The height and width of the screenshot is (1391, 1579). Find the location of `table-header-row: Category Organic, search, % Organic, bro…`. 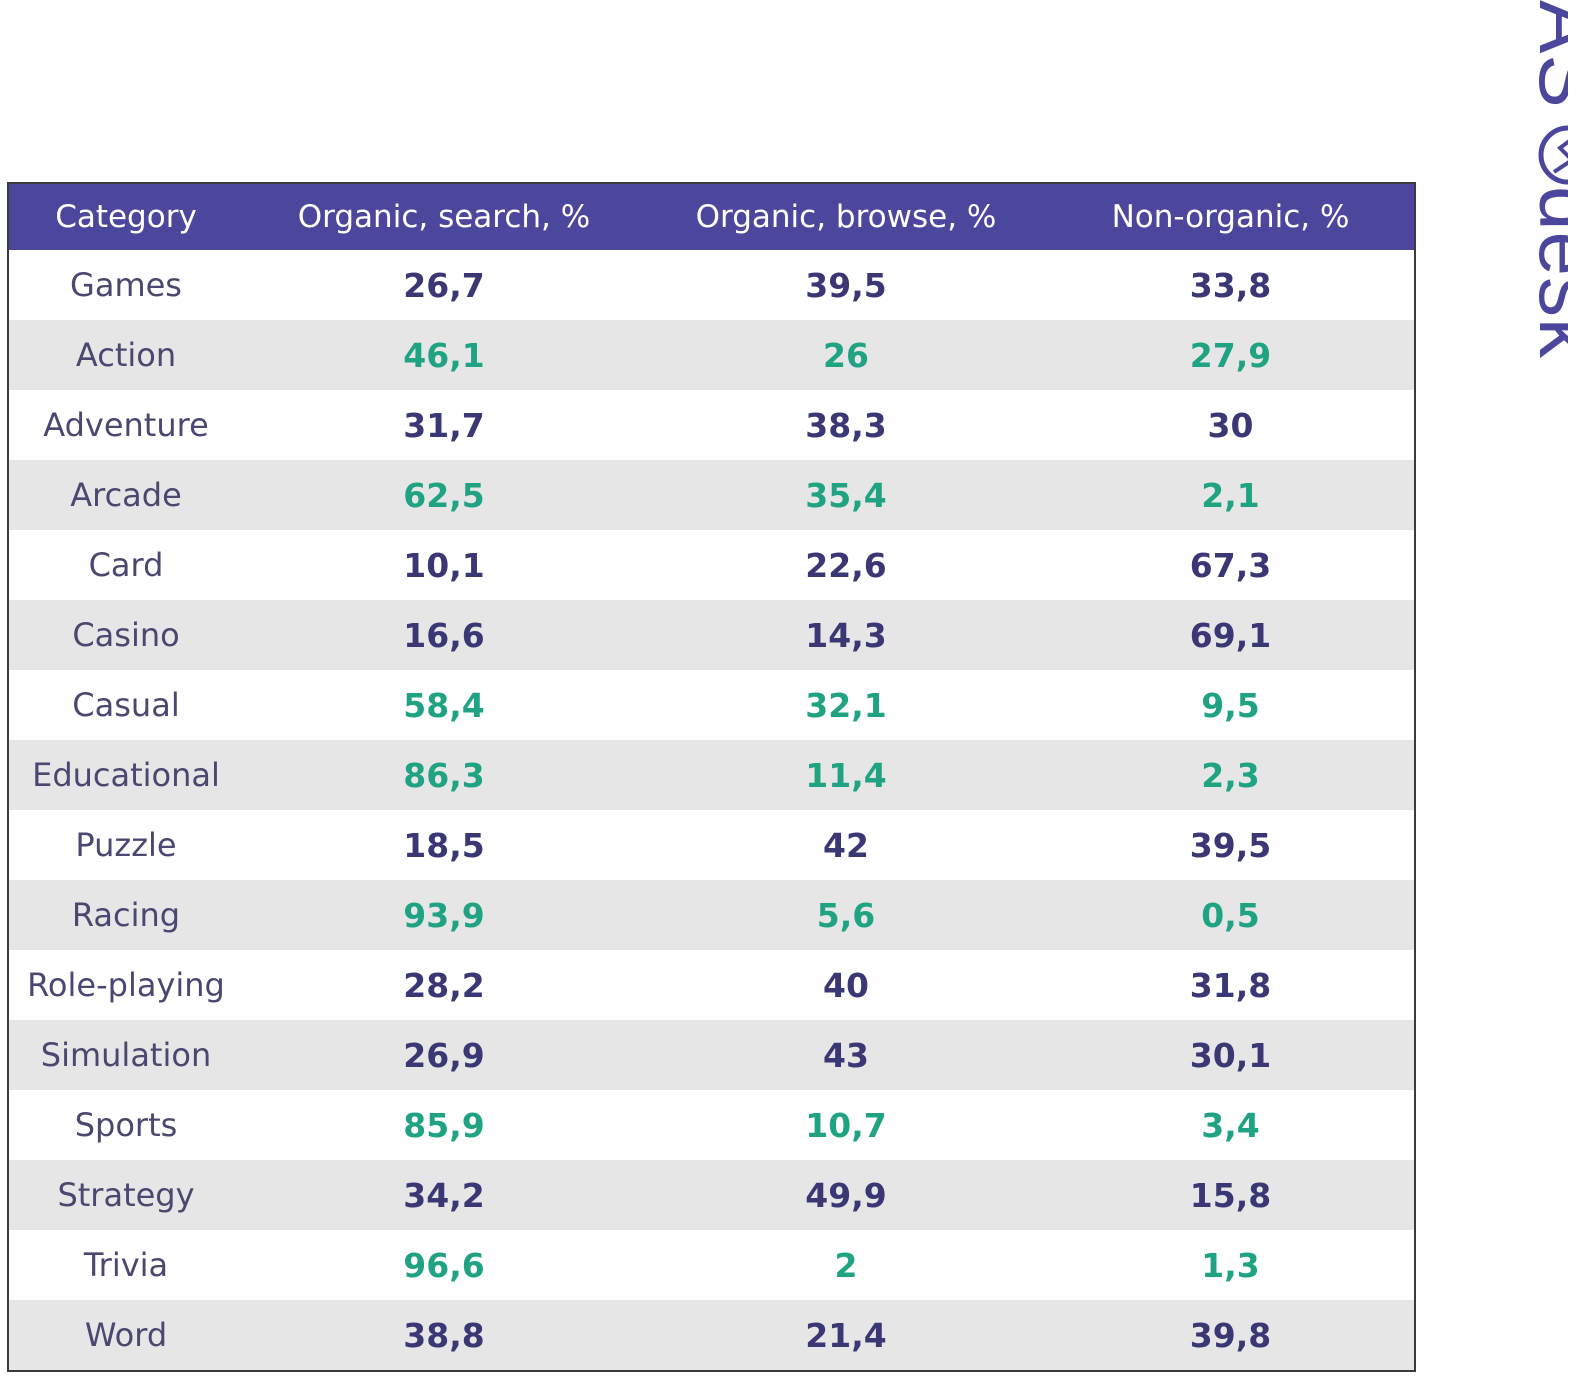

table-header-row: Category Organic, search, % Organic, bro… is located at coordinates (711, 217).